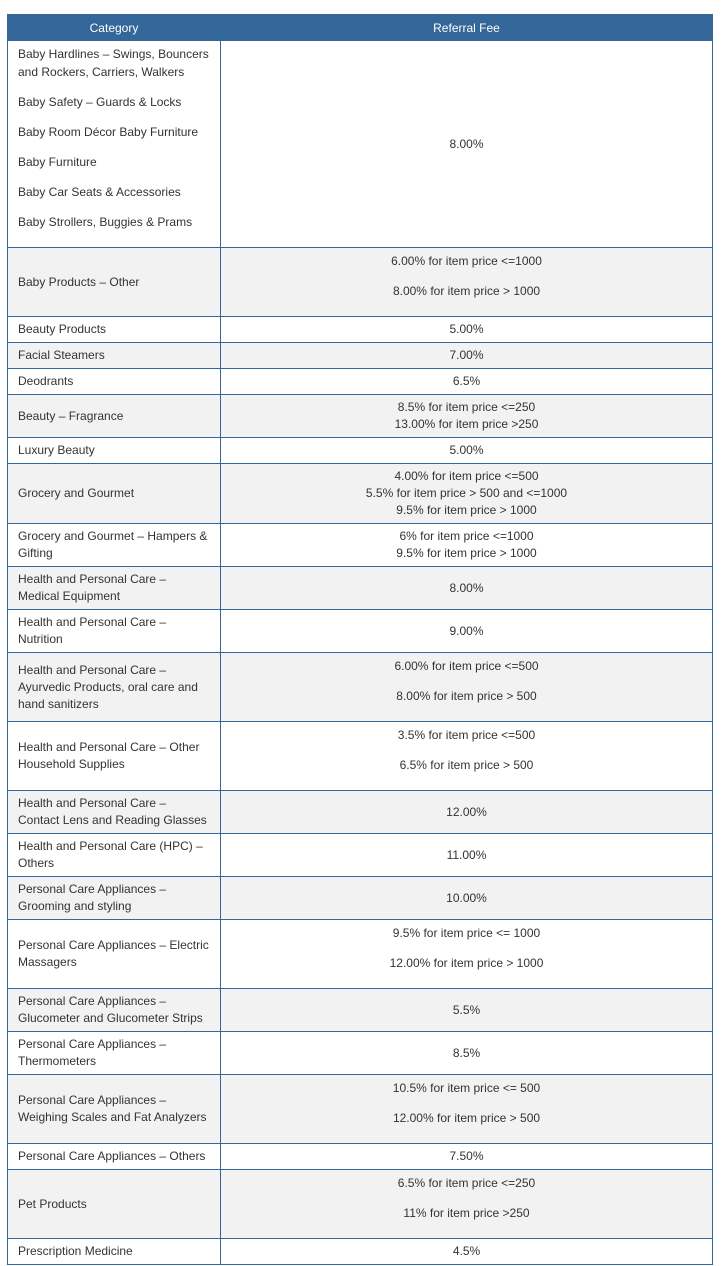 Image resolution: width=721 pixels, height=1266 pixels. What do you see at coordinates (466, 424) in the screenshot?
I see `fee-line: 13.00% for item price >250` at bounding box center [466, 424].